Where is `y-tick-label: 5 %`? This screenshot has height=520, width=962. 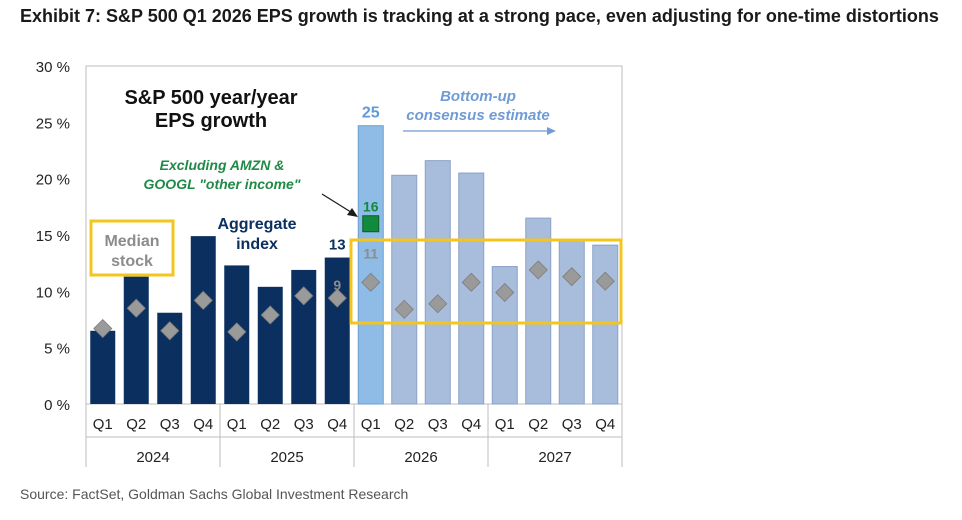
y-tick-label: 5 % is located at coordinates (57, 349).